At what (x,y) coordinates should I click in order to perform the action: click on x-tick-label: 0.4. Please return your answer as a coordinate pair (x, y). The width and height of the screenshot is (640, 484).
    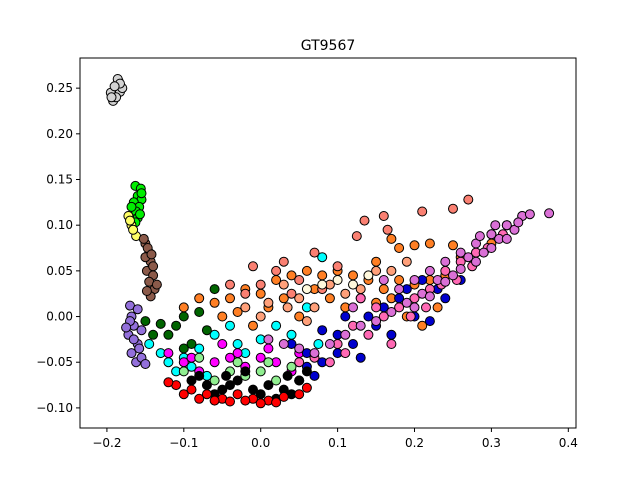
    Looking at the image, I should click on (568, 443).